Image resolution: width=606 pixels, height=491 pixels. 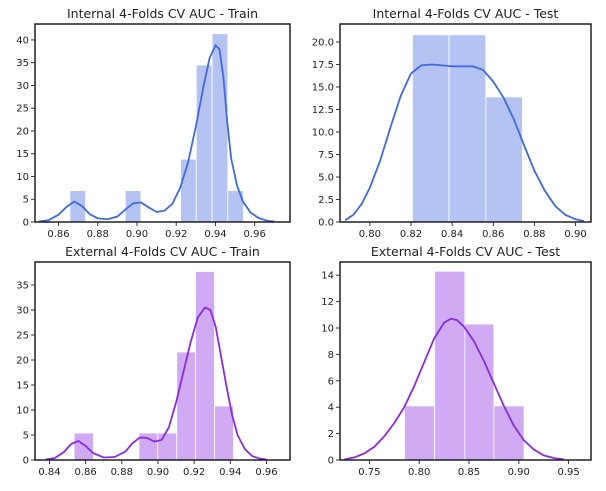 I want to click on x-tick-label: 0.95, so click(x=568, y=472).